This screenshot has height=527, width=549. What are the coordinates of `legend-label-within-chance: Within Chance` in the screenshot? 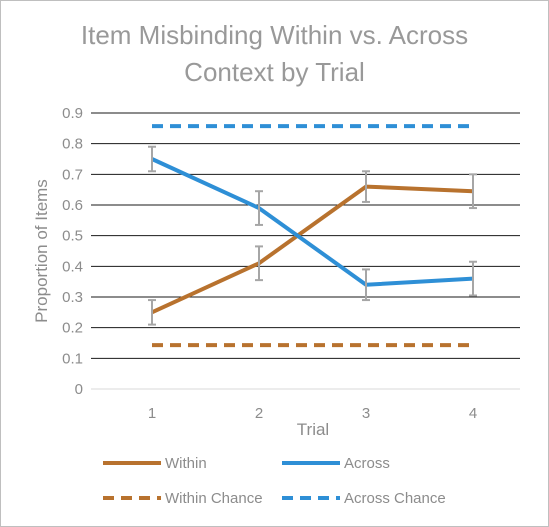 It's located at (214, 498).